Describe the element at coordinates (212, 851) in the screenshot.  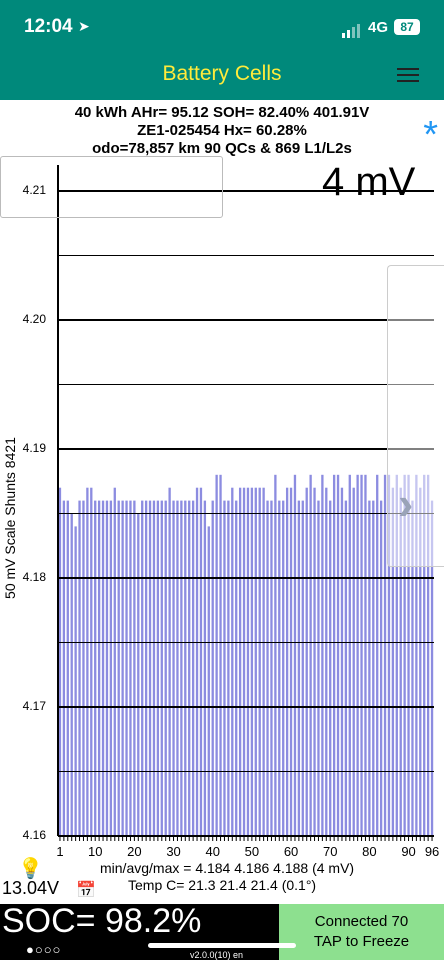
I see `x-tick-label: 40` at that location.